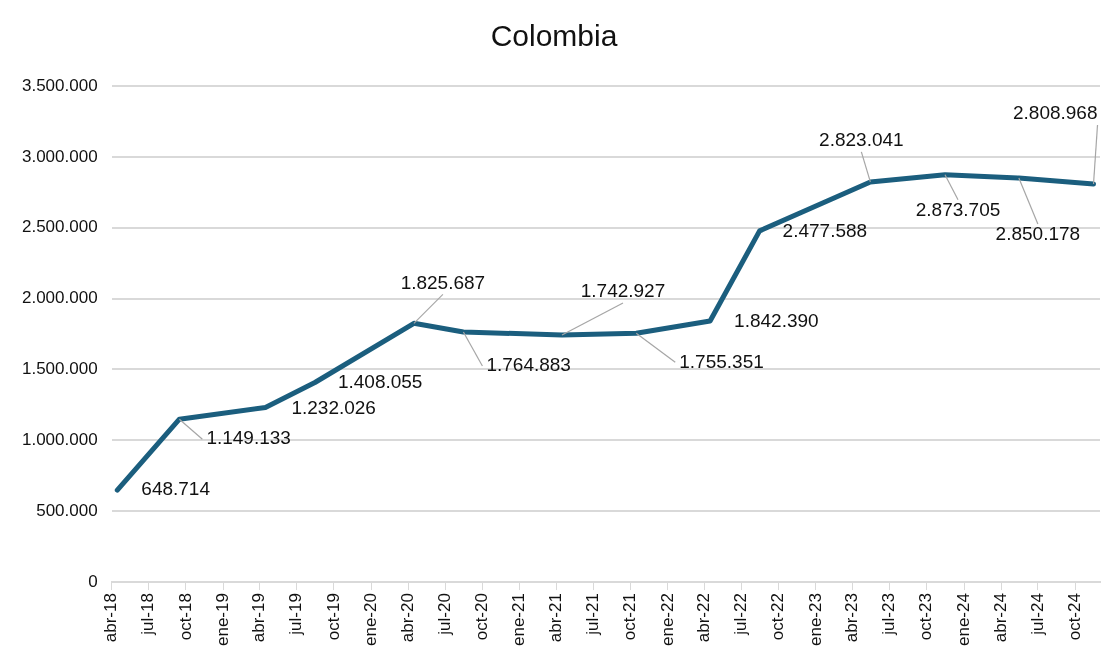 This screenshot has height=657, width=1120. I want to click on y-tick-label: 500.000, so click(67, 510).